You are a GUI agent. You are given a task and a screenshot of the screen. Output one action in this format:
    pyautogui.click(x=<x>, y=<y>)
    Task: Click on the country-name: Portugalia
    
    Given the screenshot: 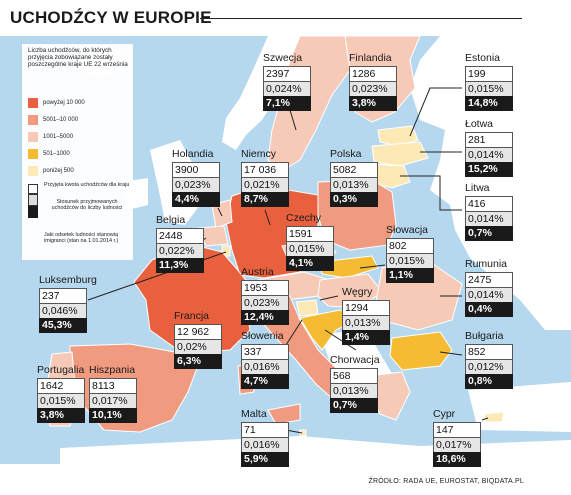 What is the action you would take?
    pyautogui.click(x=61, y=370)
    